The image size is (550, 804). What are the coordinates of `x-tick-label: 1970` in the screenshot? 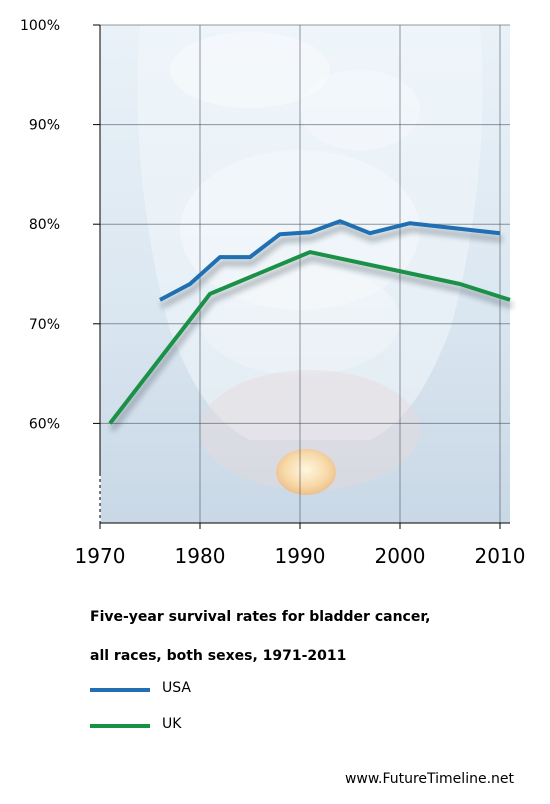 It's located at (100, 556).